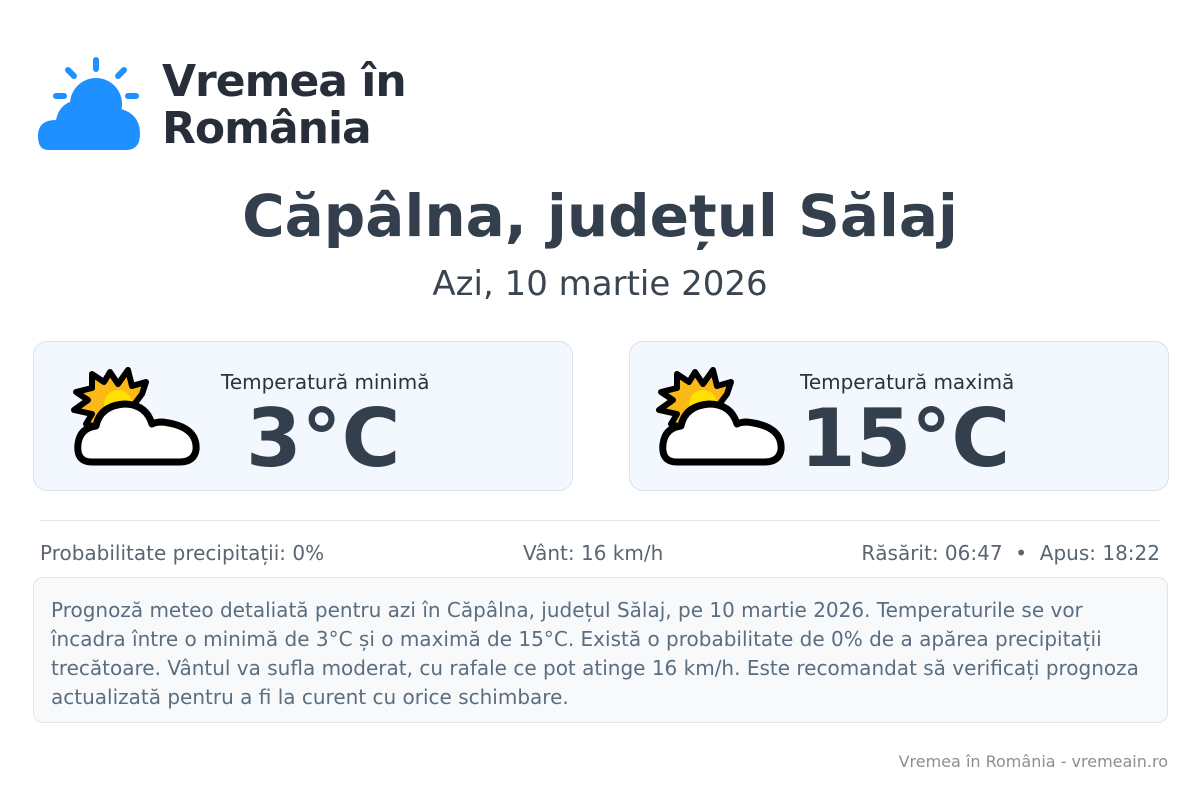 The height and width of the screenshot is (800, 1200). Describe the element at coordinates (907, 382) in the screenshot. I see `max-temp-label: Temperatură maximă` at that location.